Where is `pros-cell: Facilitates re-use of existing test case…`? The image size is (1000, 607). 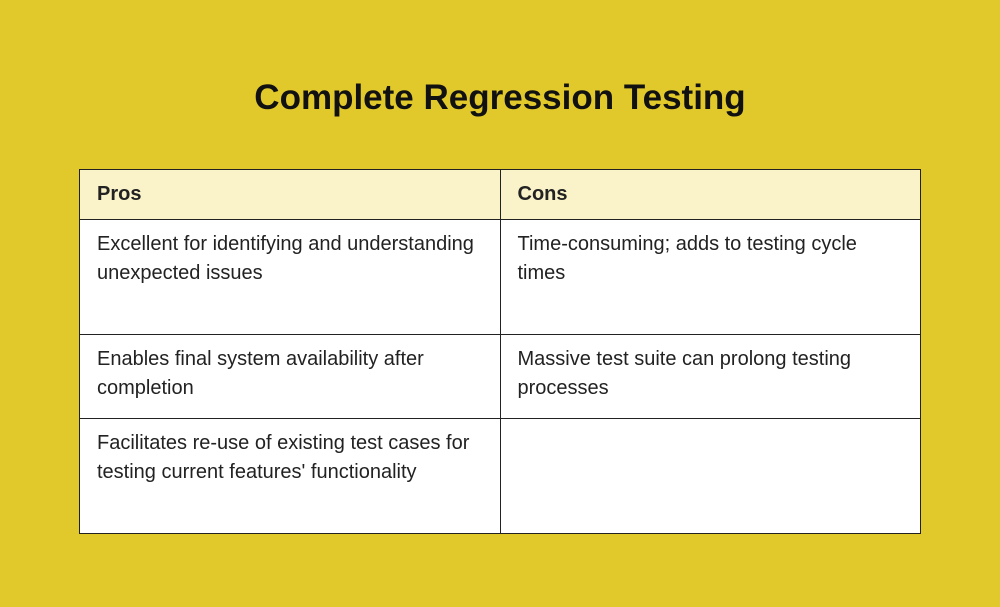
pros-cell: Facilitates re-use of existing test case… is located at coordinates (290, 476).